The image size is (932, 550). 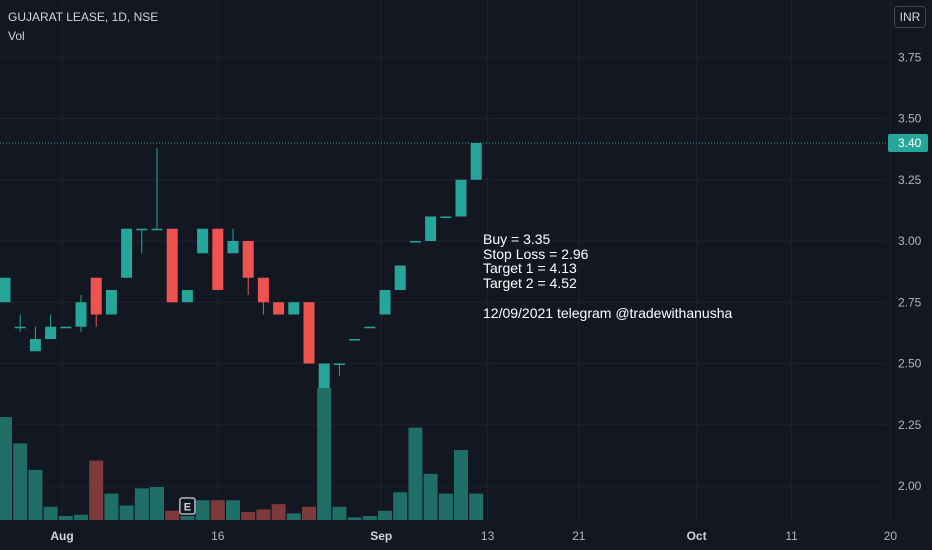 What do you see at coordinates (61, 536) in the screenshot?
I see `time-tick-label: Aug` at bounding box center [61, 536].